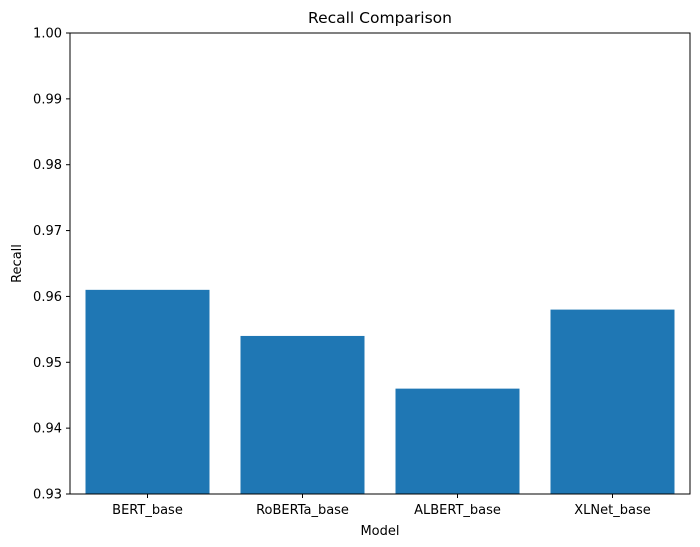 The image size is (700, 547). I want to click on bar-BERT_base, so click(147, 391).